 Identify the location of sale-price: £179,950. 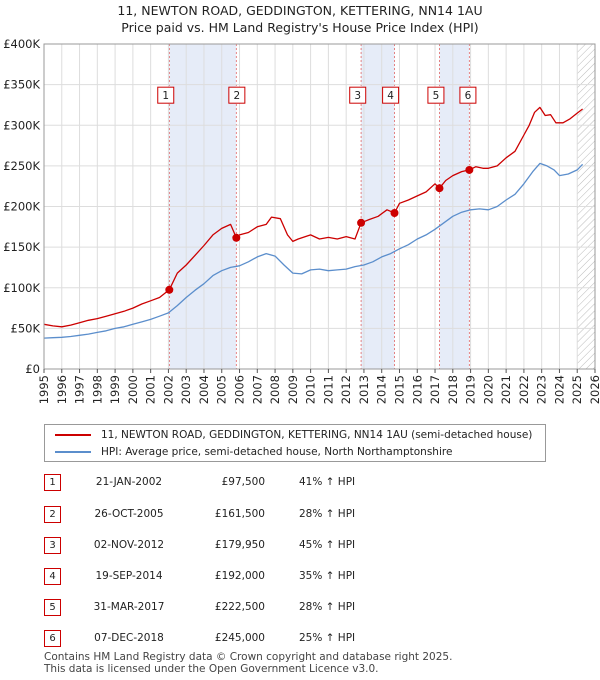
(239, 545).